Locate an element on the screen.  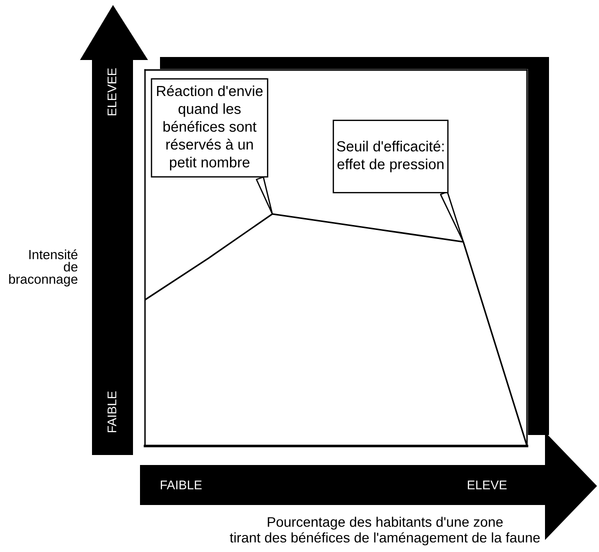
text: ELEVE is located at coordinates (487, 485).